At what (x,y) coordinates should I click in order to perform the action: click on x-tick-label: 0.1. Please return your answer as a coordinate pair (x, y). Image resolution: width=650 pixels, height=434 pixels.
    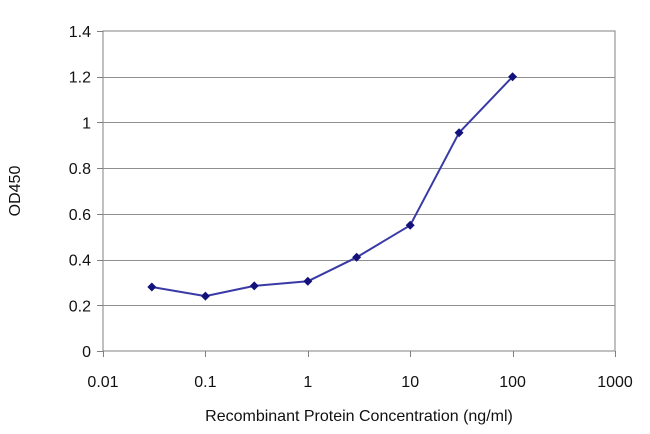
    Looking at the image, I should click on (205, 382).